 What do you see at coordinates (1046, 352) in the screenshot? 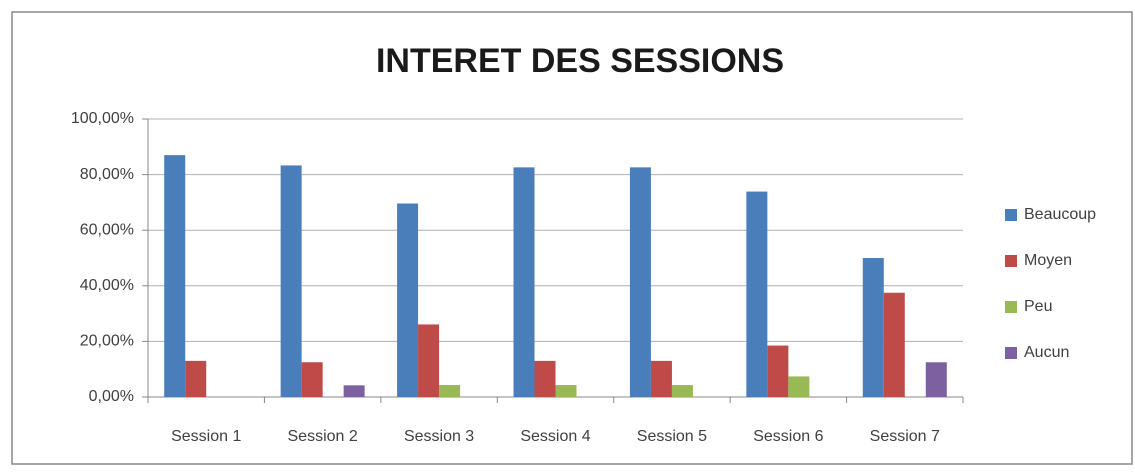
I see `legend-label: Aucun` at bounding box center [1046, 352].